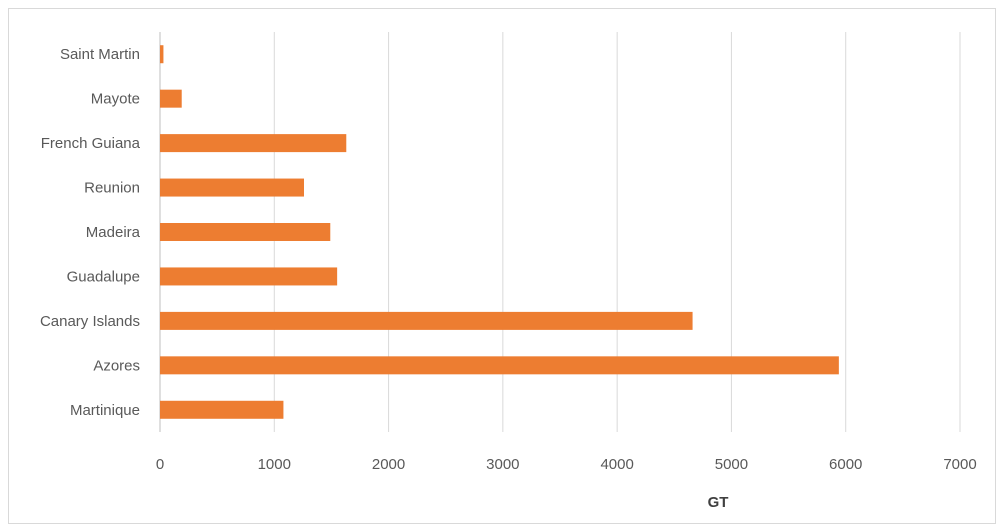  I want to click on category-label: Saint Martin, so click(100, 54).